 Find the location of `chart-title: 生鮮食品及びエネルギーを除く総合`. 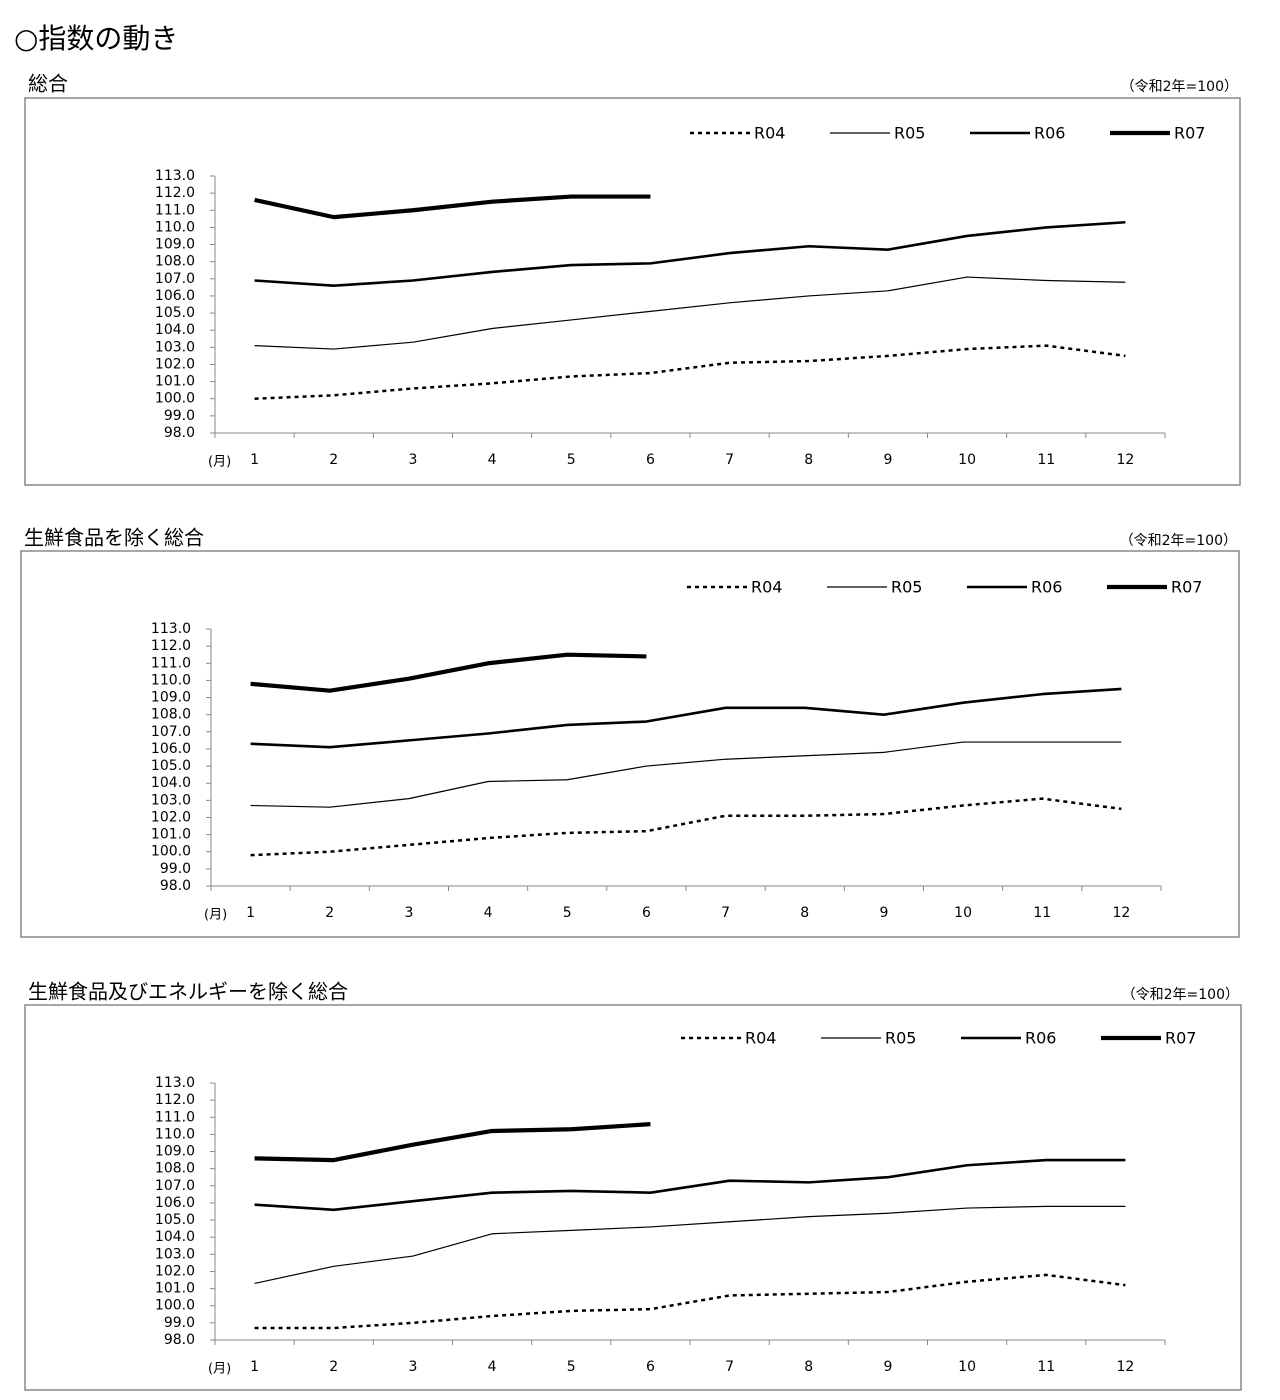

chart-title: 生鮮食品及びエネルギーを除く総合 is located at coordinates (188, 992).